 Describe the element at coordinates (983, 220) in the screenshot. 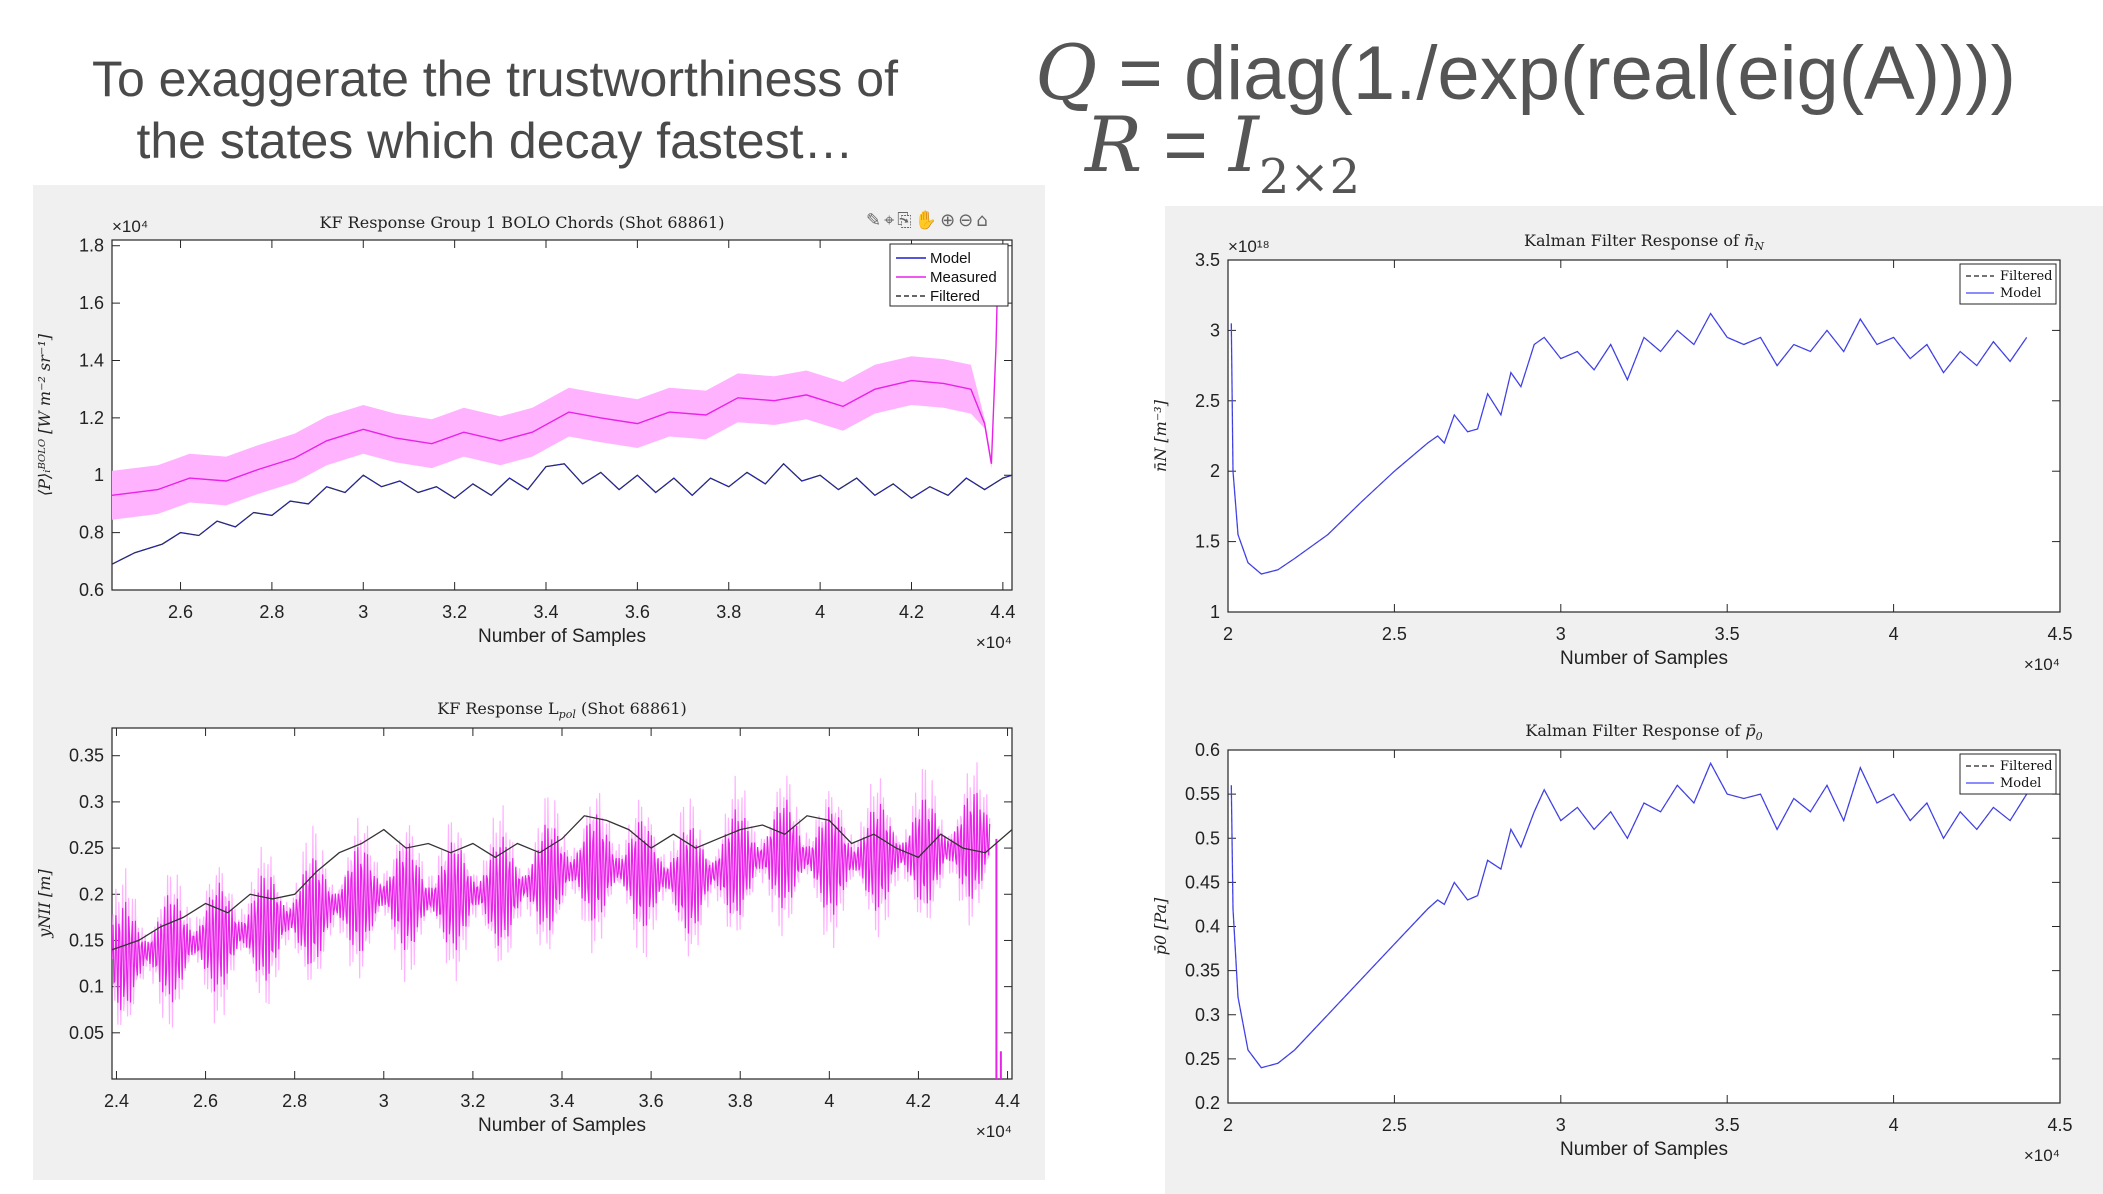

I see `home-icon: ⌂` at that location.